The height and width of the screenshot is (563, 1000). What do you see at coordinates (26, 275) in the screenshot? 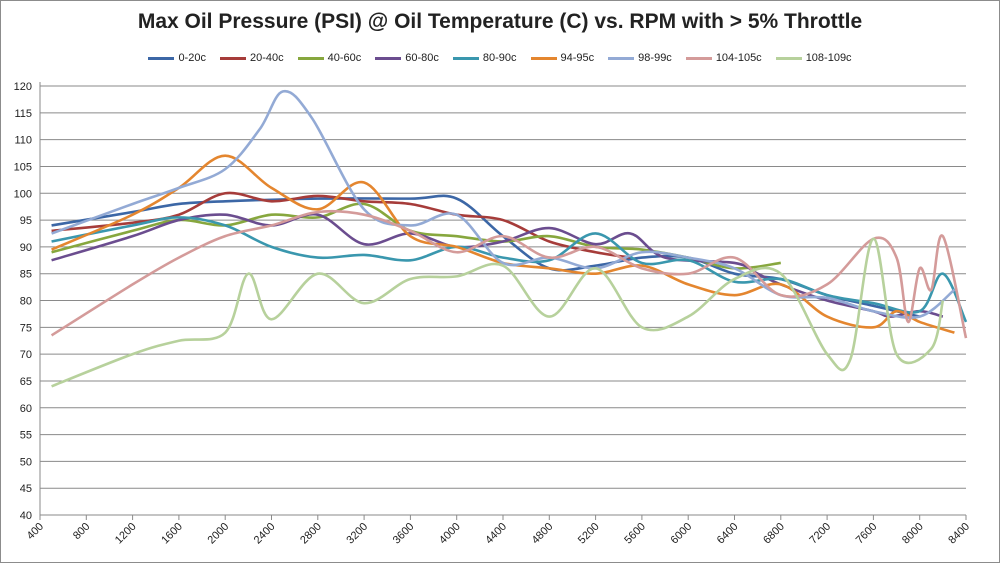
I see `y-tick-label: 85` at bounding box center [26, 275].